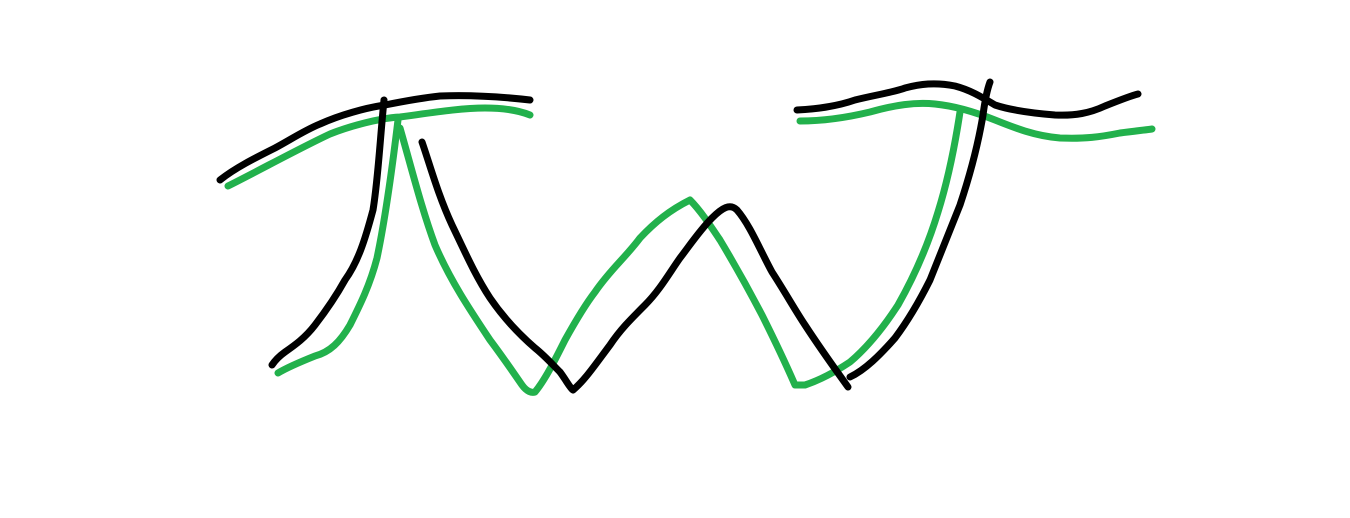 Image resolution: width=1350 pixels, height=518 pixels. I want to click on black-stroke-right-leg, so click(920, 229).